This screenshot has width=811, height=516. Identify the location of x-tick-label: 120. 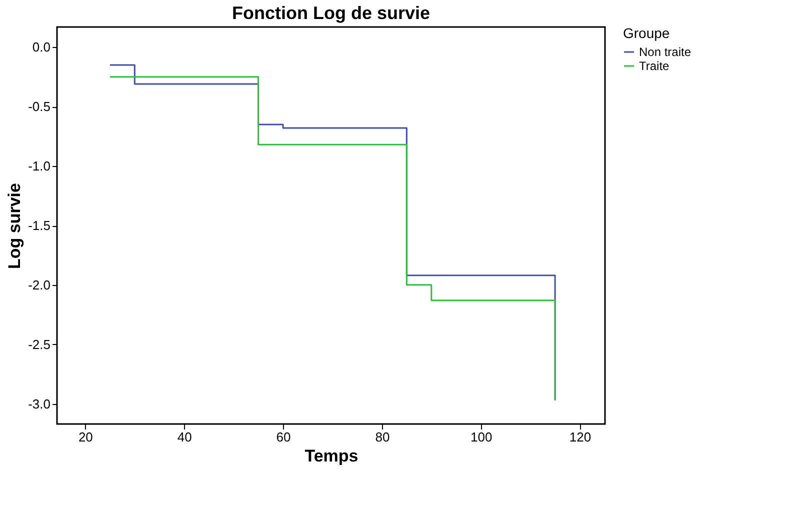
(580, 437).